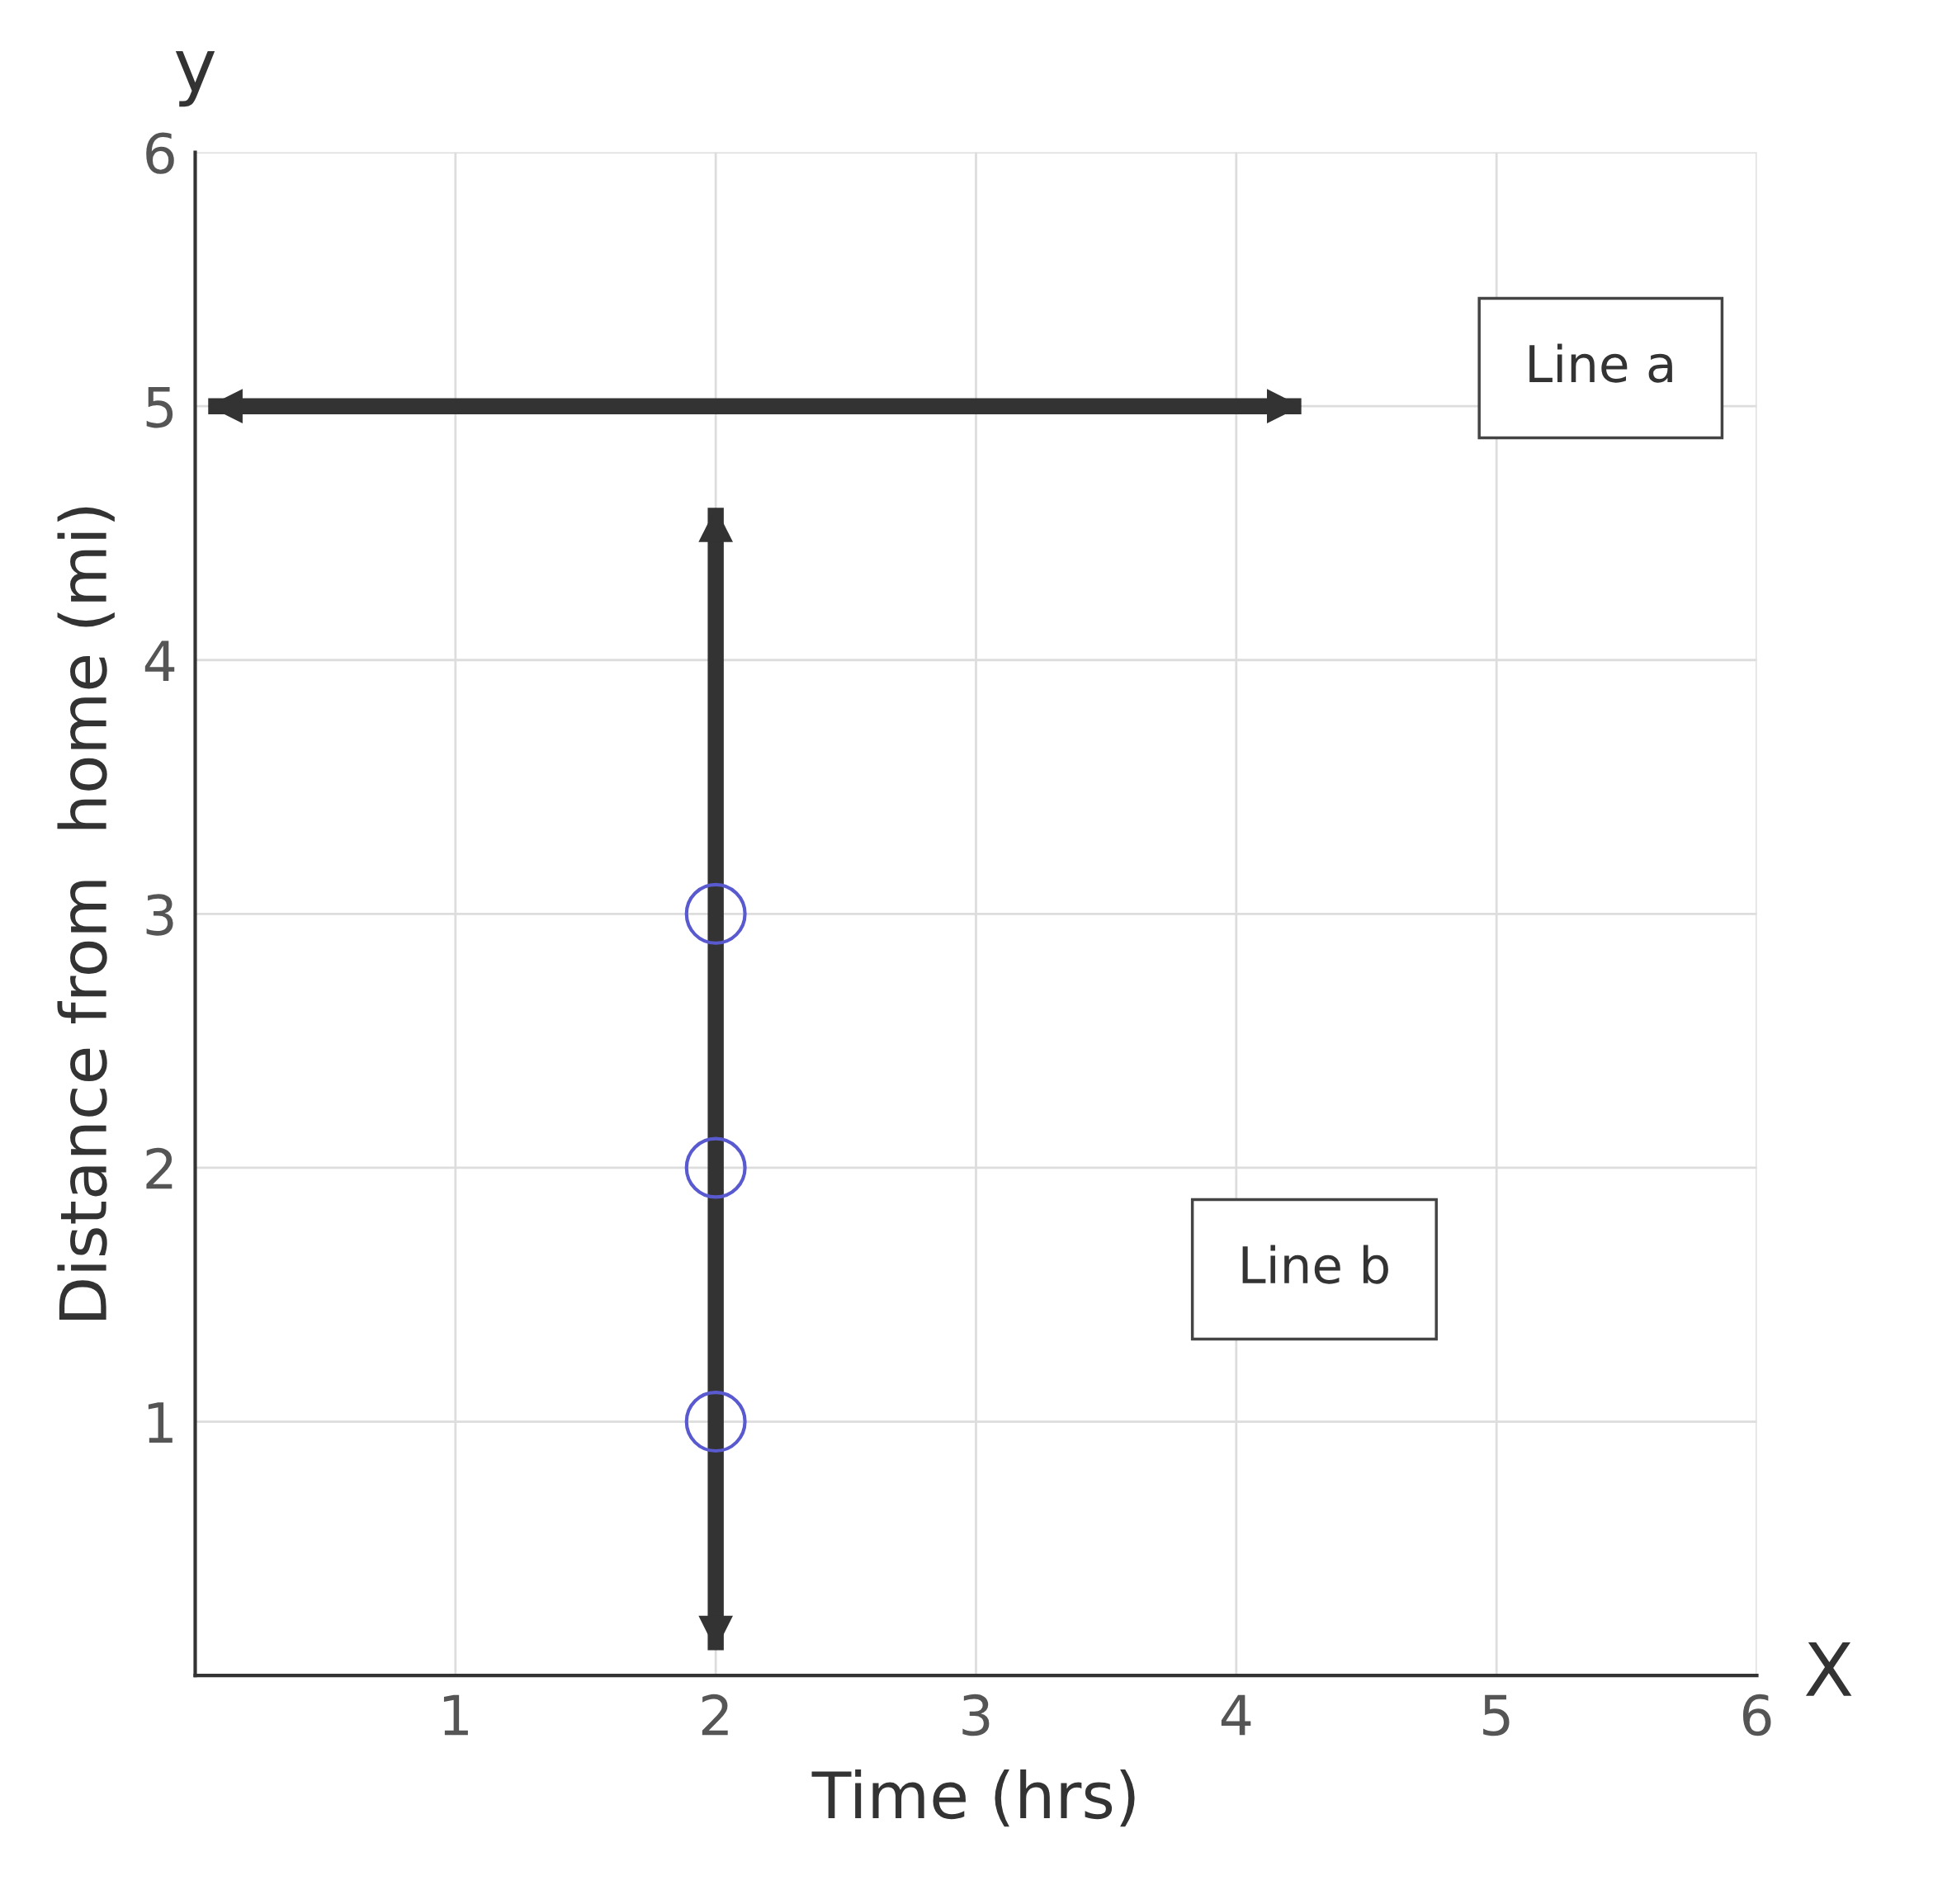 This screenshot has width=1952, height=1904. What do you see at coordinates (160, 153) in the screenshot?
I see `y-tick-label: 6` at bounding box center [160, 153].